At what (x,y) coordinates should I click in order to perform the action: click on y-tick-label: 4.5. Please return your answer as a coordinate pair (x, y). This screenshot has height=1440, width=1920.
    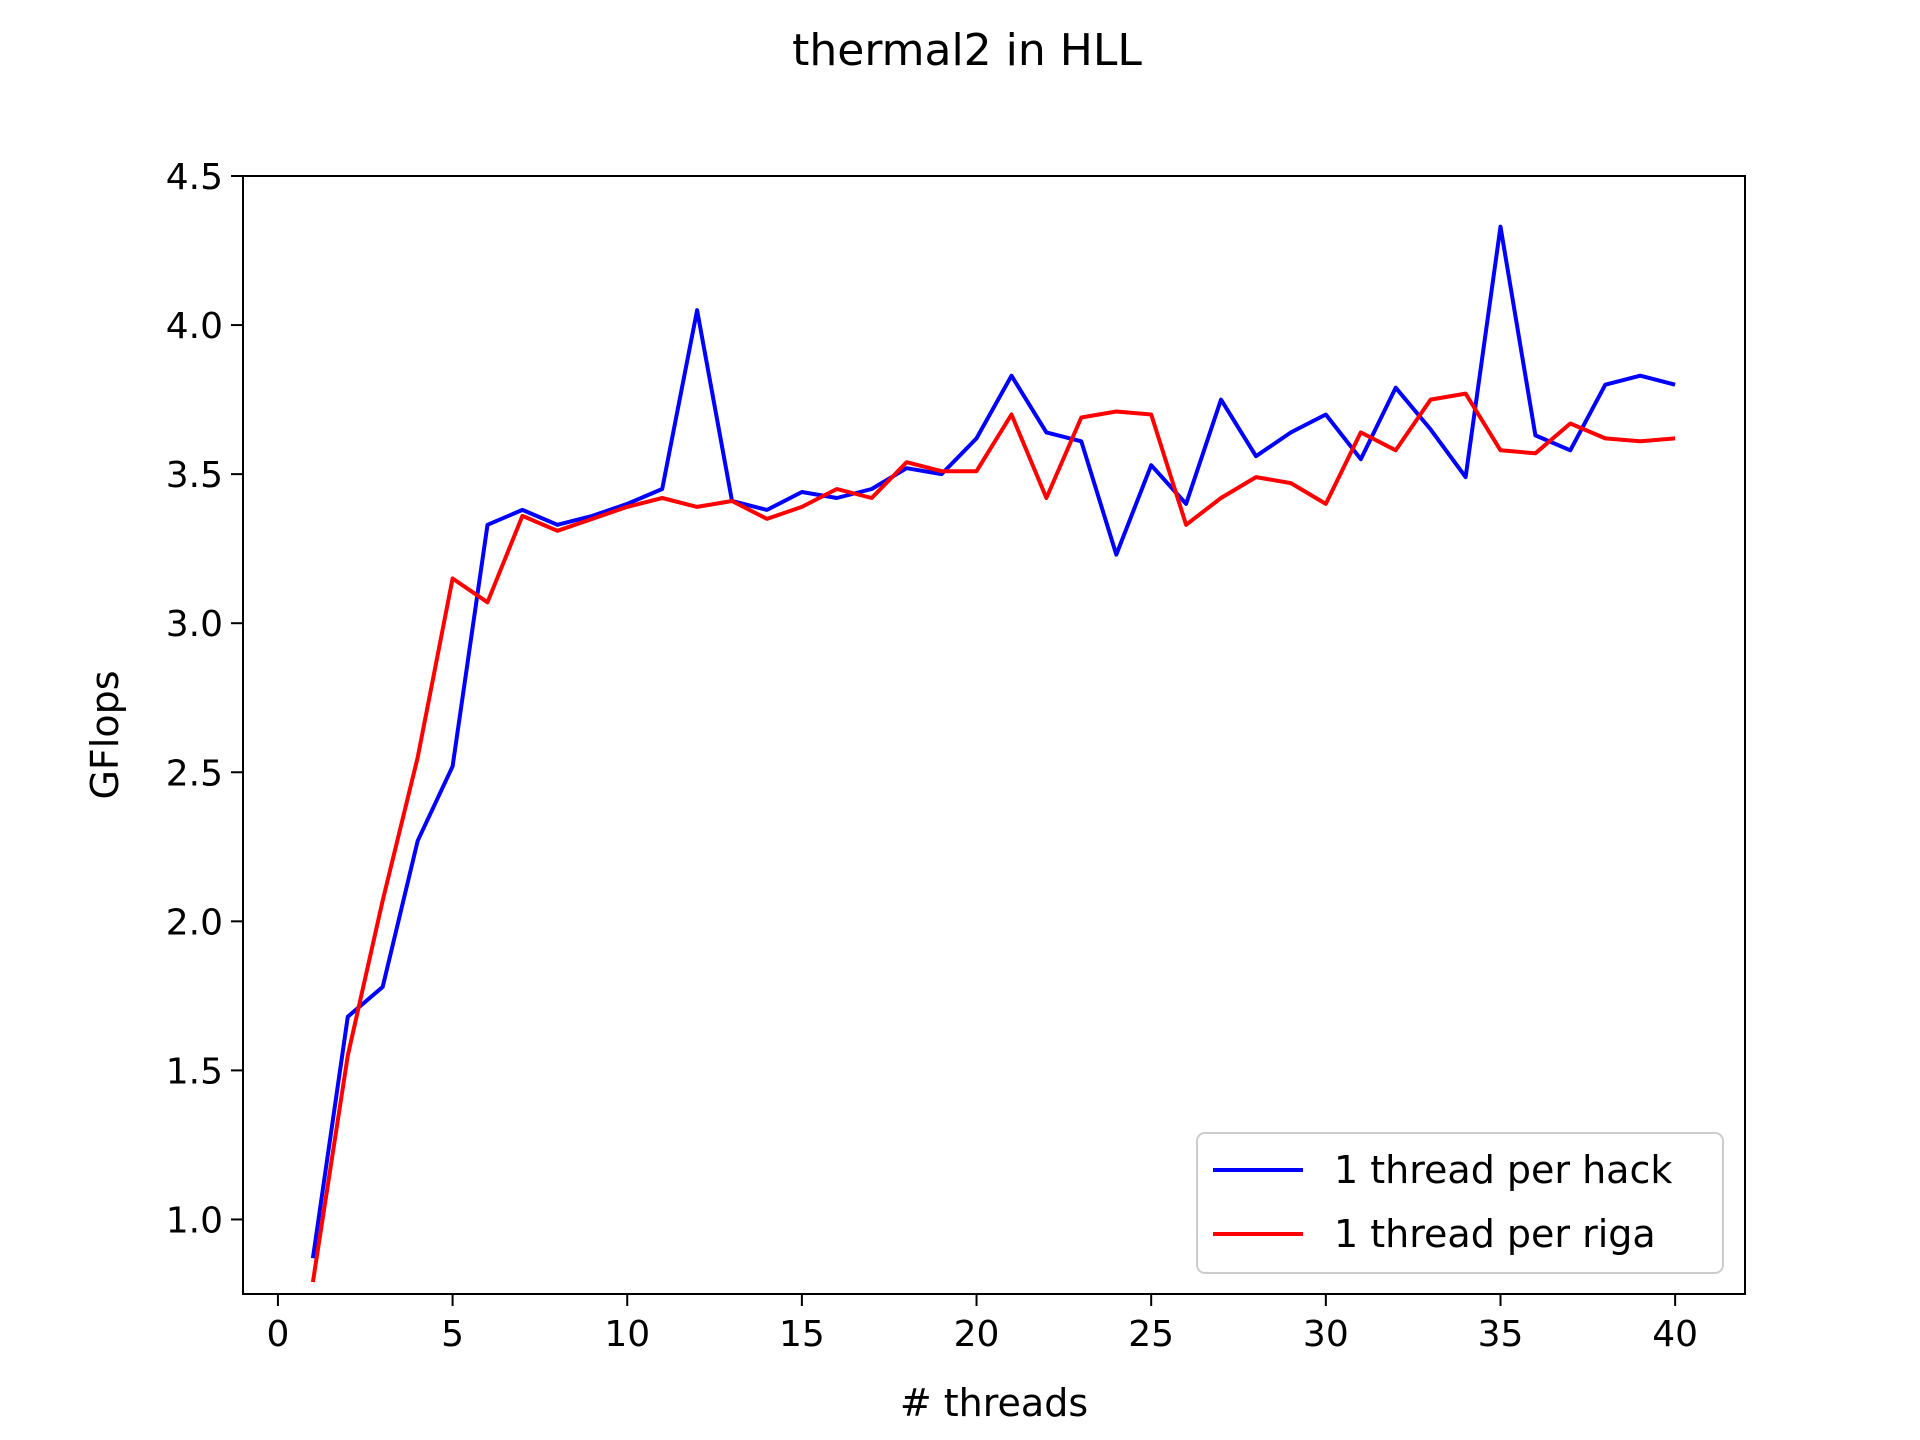
    Looking at the image, I should click on (194, 177).